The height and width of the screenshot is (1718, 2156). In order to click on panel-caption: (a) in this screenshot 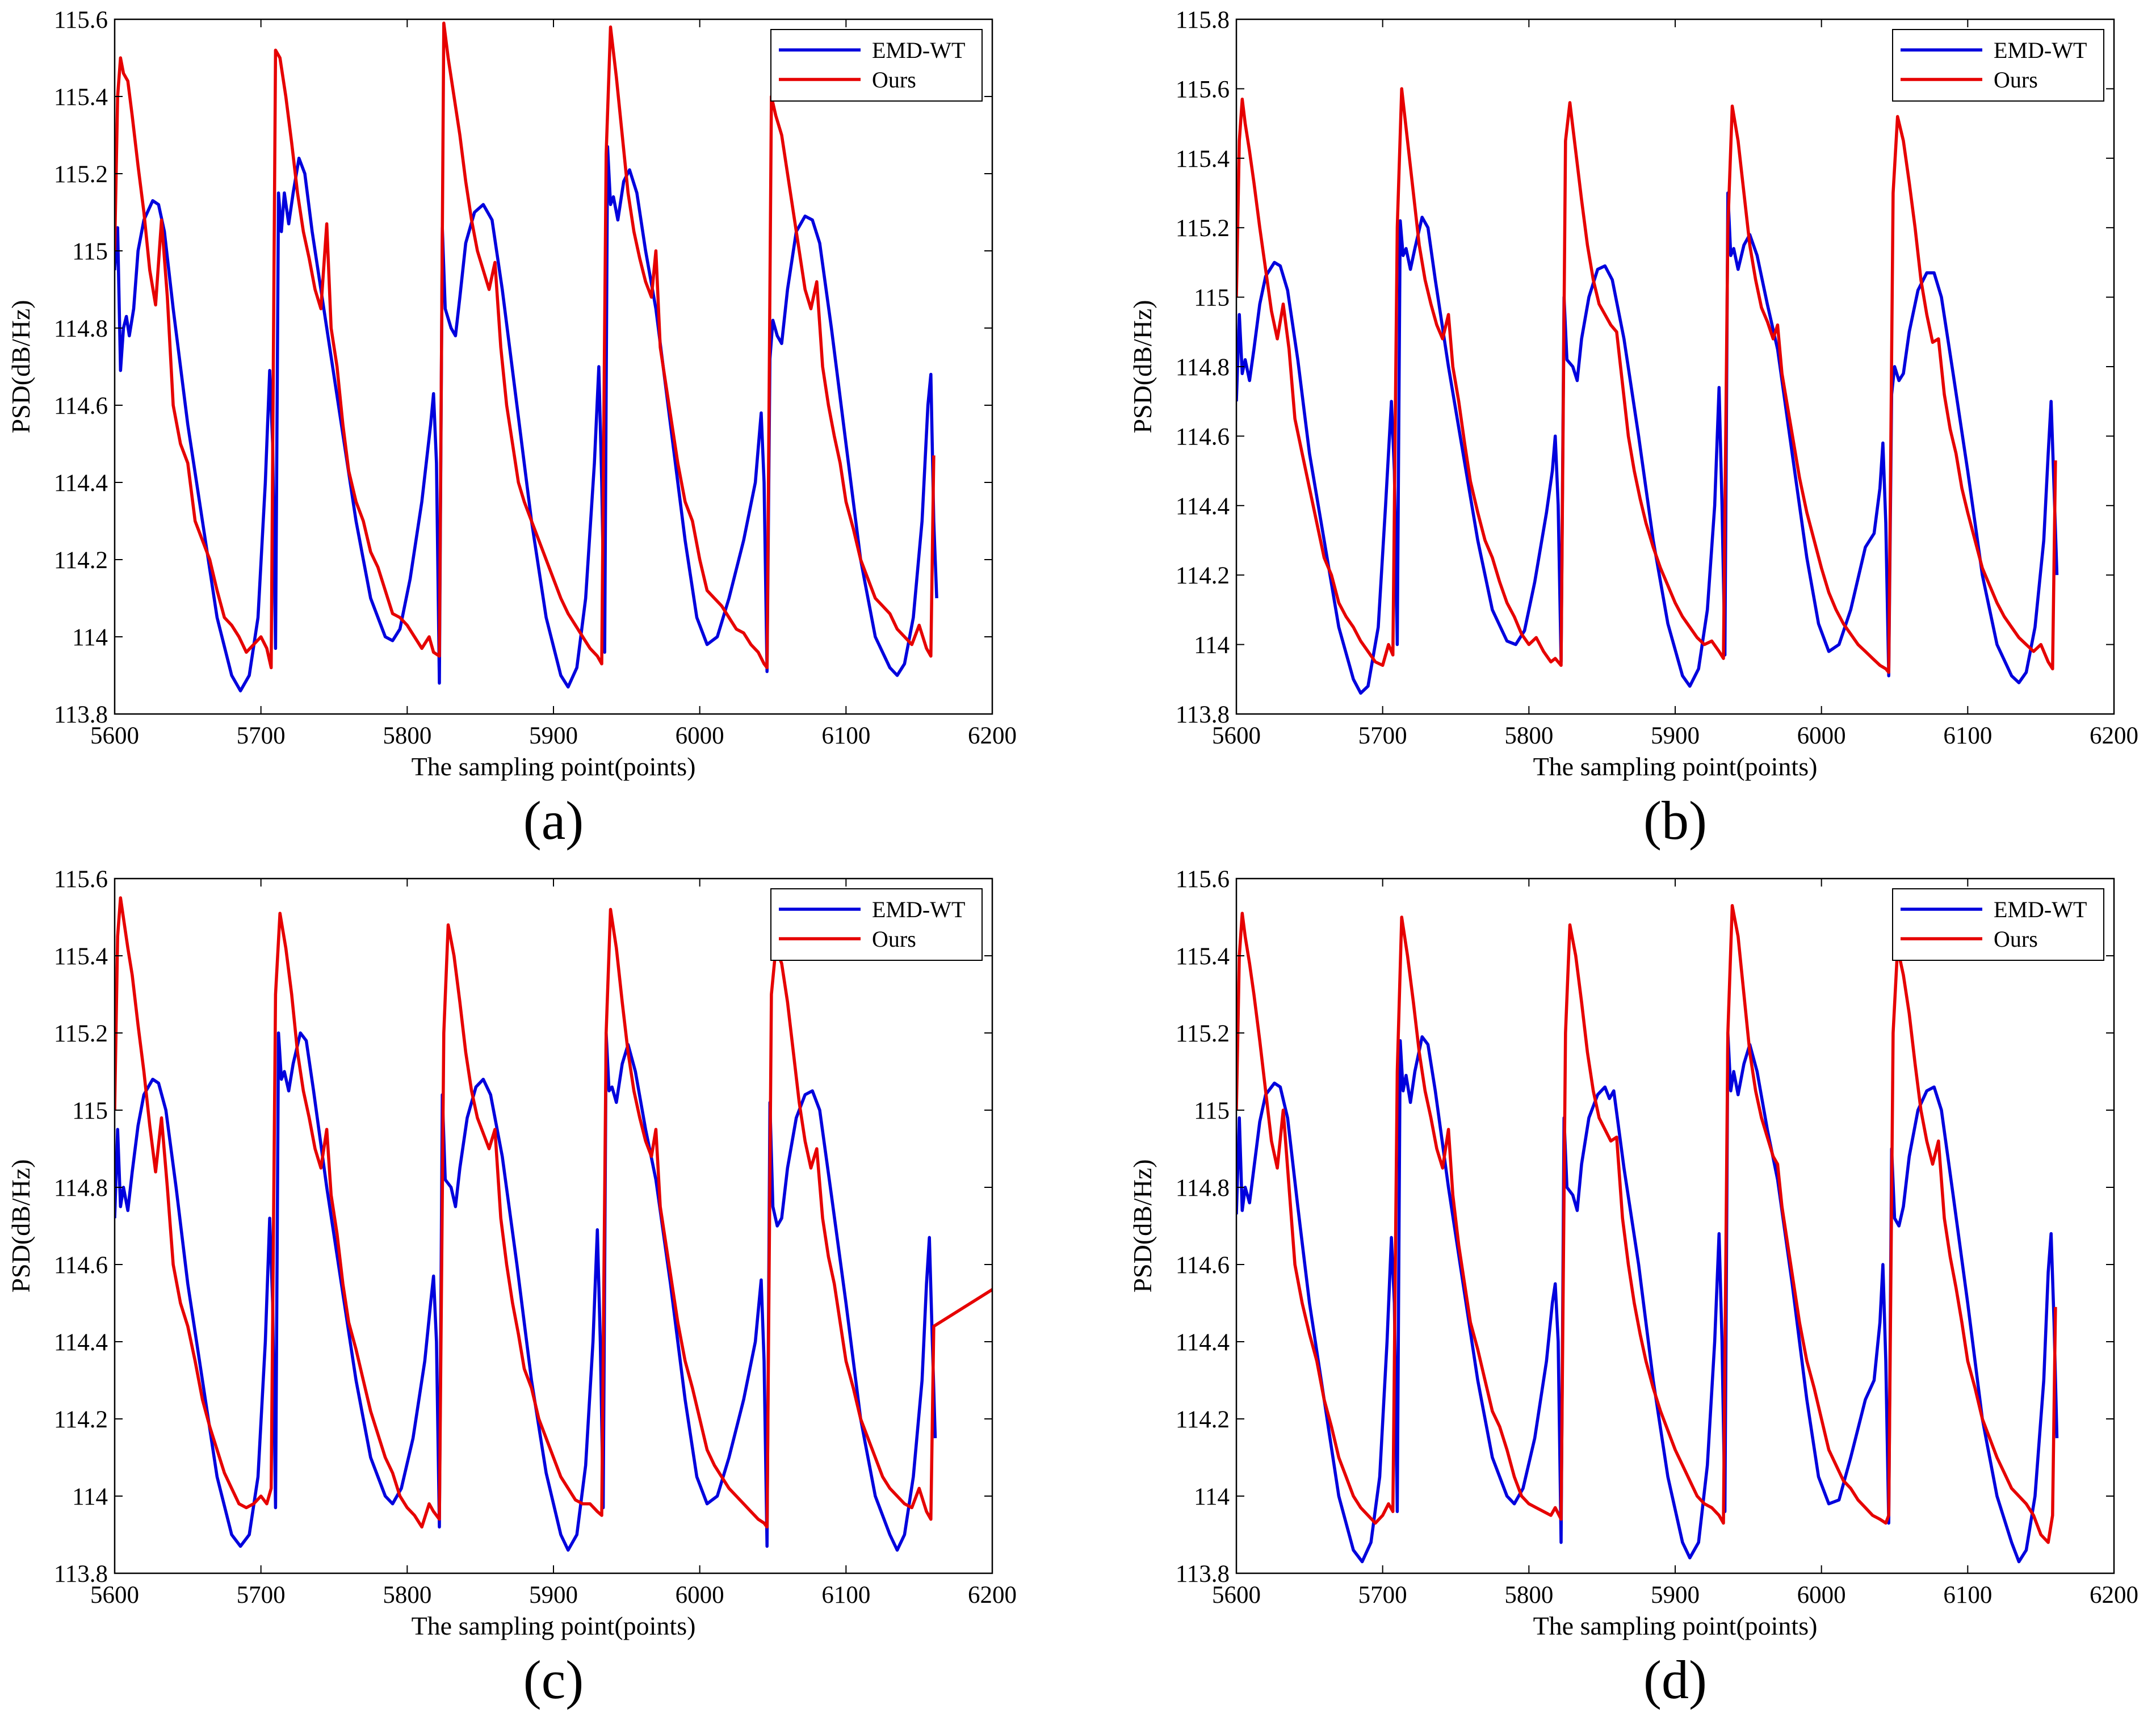, I will do `click(553, 820)`.